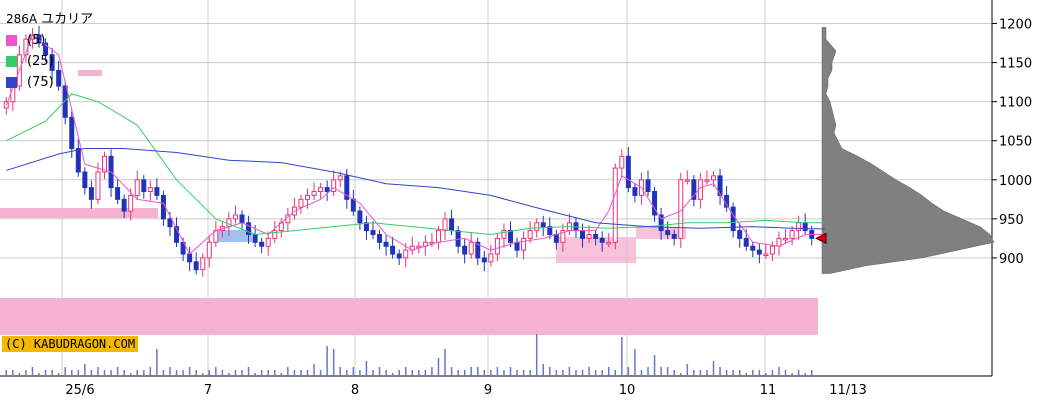  What do you see at coordinates (11, 61) in the screenshot?
I see `legend-swatch-ma25` at bounding box center [11, 61].